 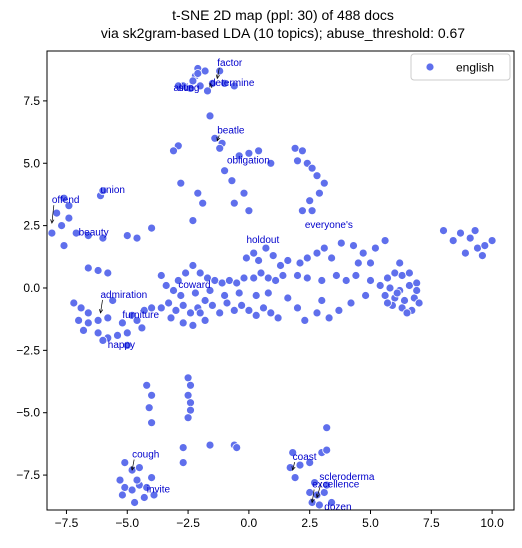 What do you see at coordinates (305, 457) in the screenshot?
I see `annotation-label: coast` at bounding box center [305, 457].